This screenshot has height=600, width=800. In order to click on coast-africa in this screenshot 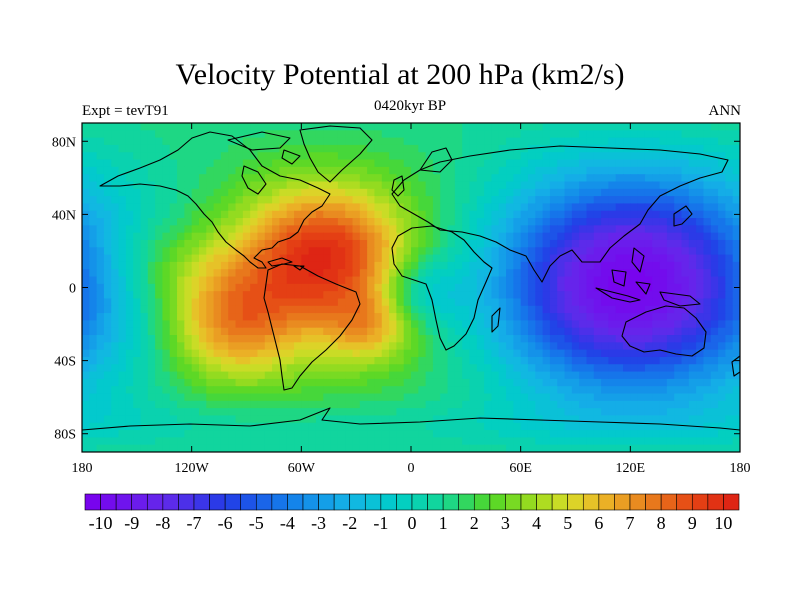, I will do `click(442, 288)`.